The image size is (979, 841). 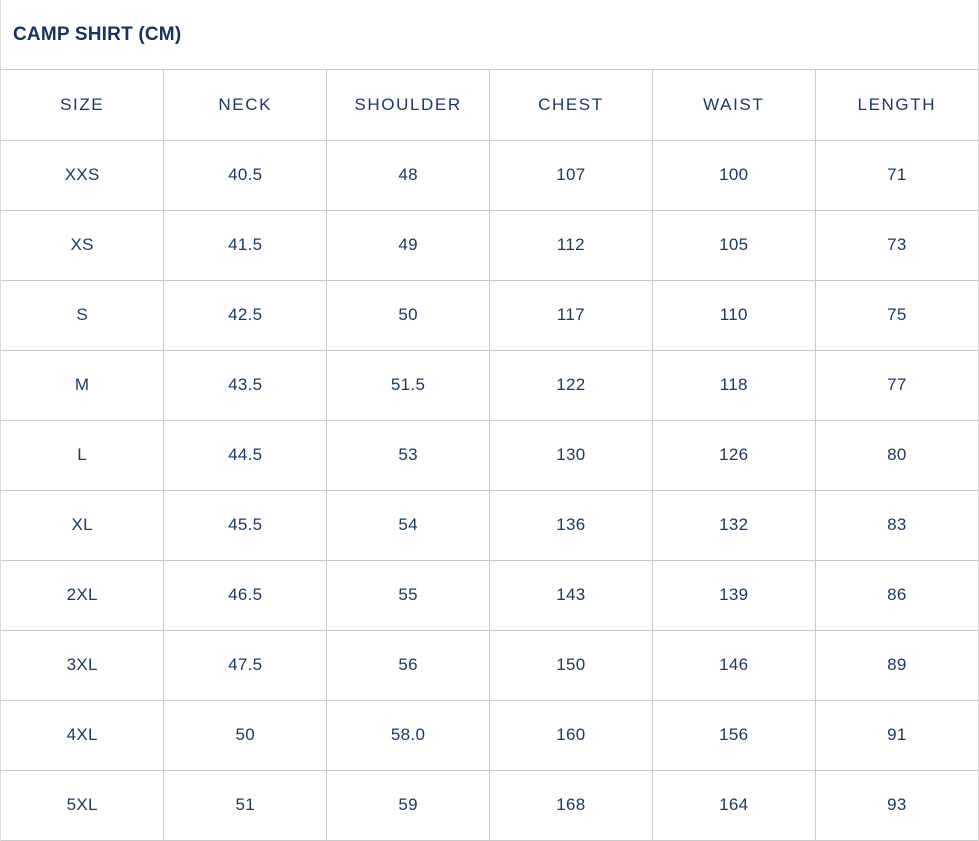 I want to click on cell-neck: 43.5, so click(x=245, y=385).